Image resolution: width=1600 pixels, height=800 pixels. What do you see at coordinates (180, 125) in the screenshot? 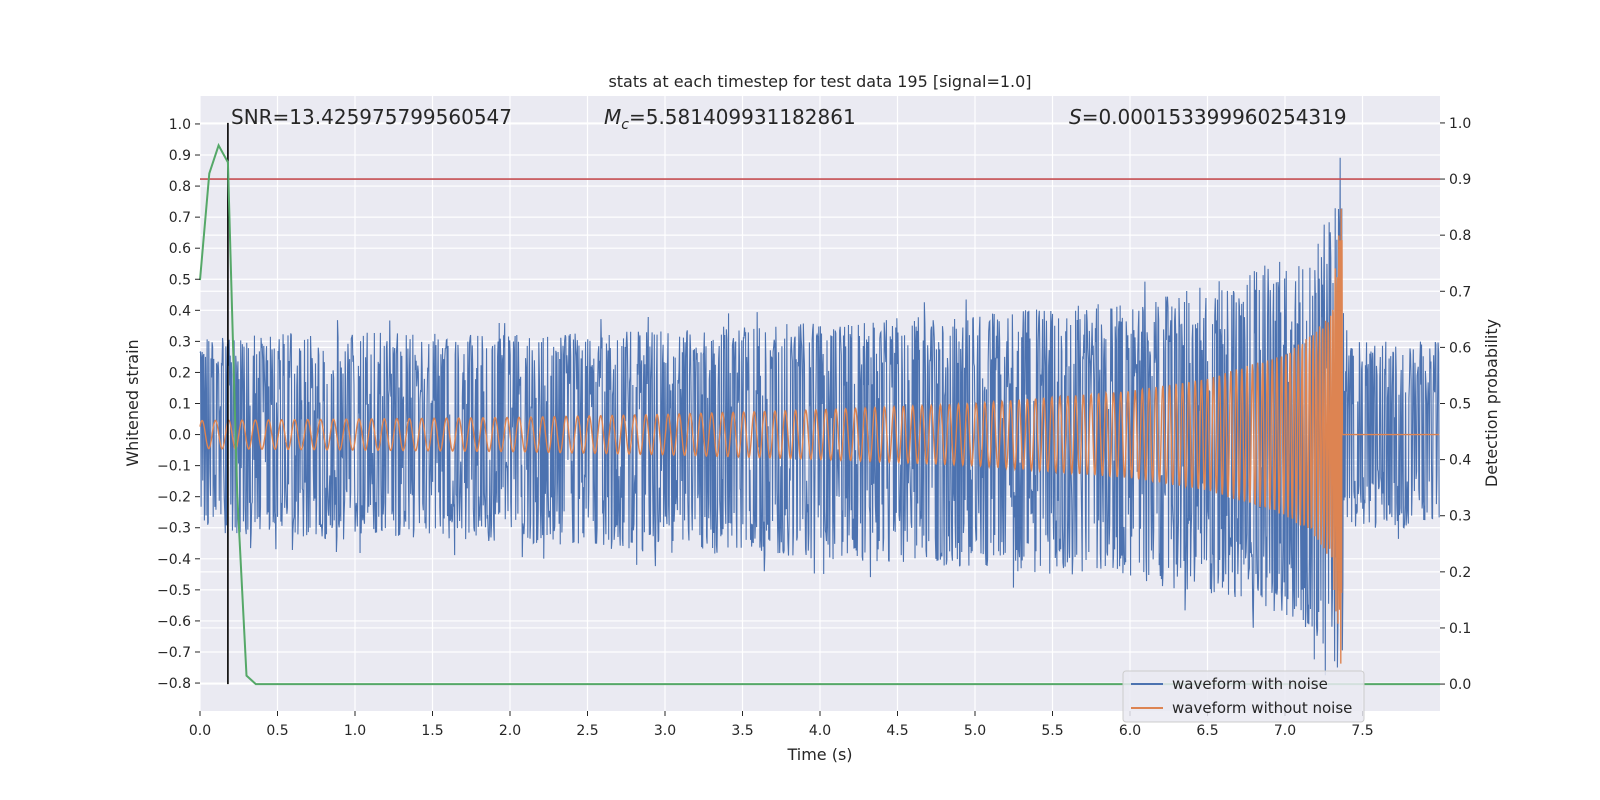
I see `y-tick-label: 1.0` at bounding box center [180, 125].